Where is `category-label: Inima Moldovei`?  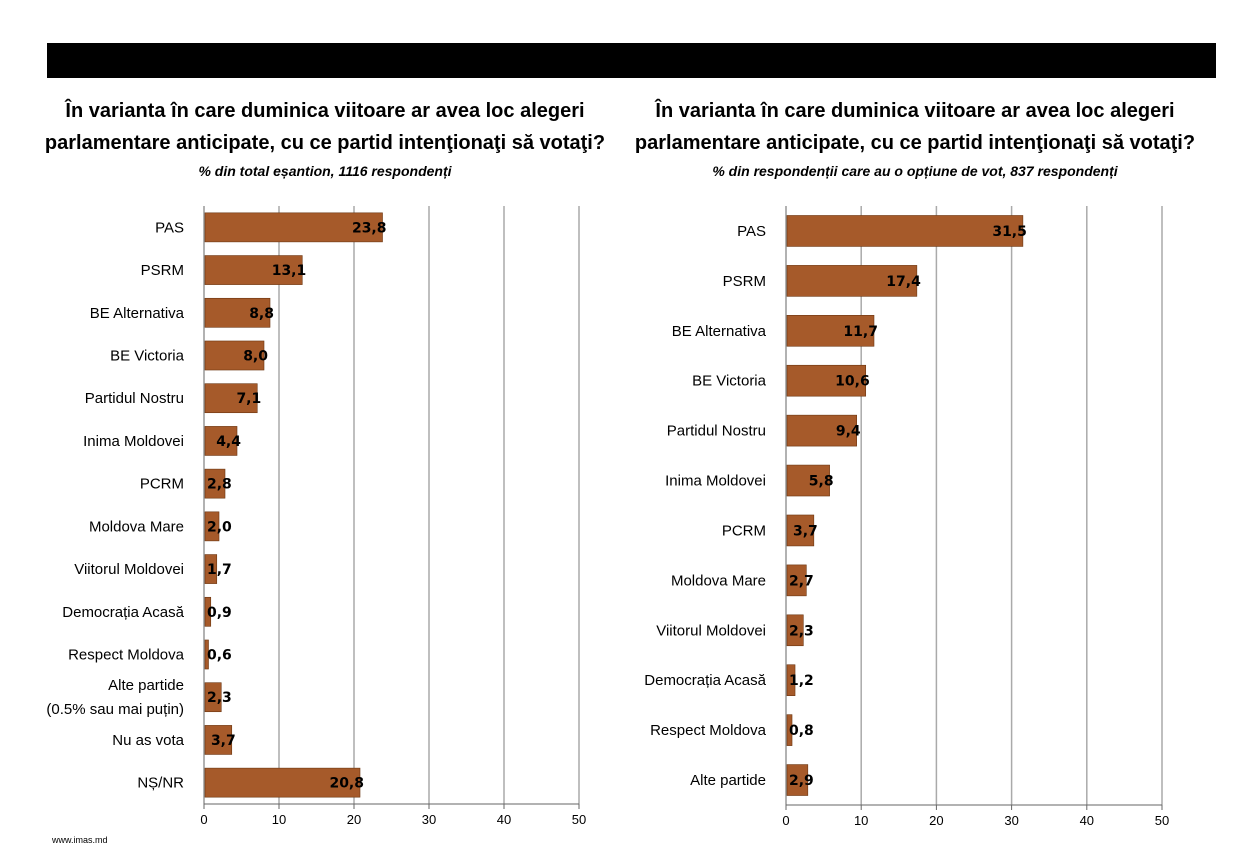
category-label: Inima Moldovei is located at coordinates (133, 441).